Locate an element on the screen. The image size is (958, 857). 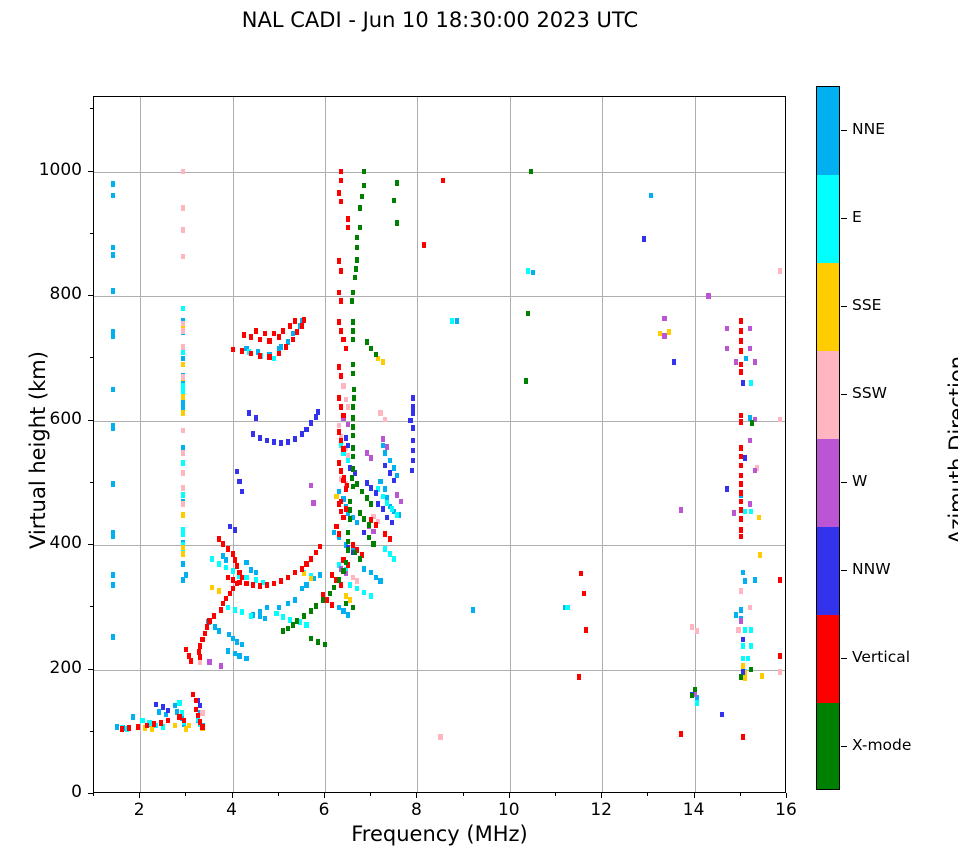
colorbar-band-x-mode is located at coordinates (828, 746).